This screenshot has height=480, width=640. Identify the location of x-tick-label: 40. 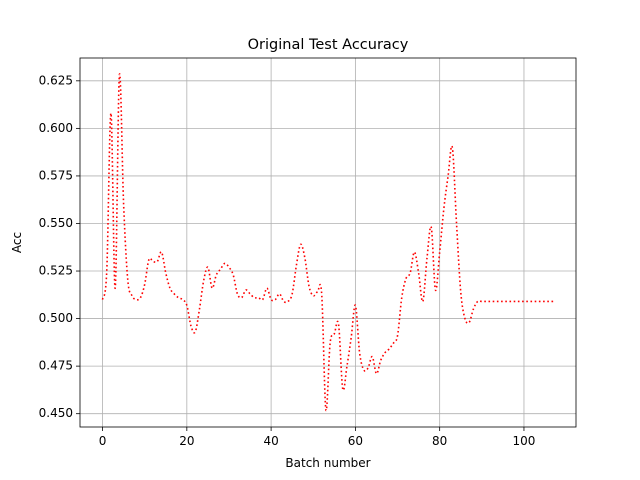
(270, 441).